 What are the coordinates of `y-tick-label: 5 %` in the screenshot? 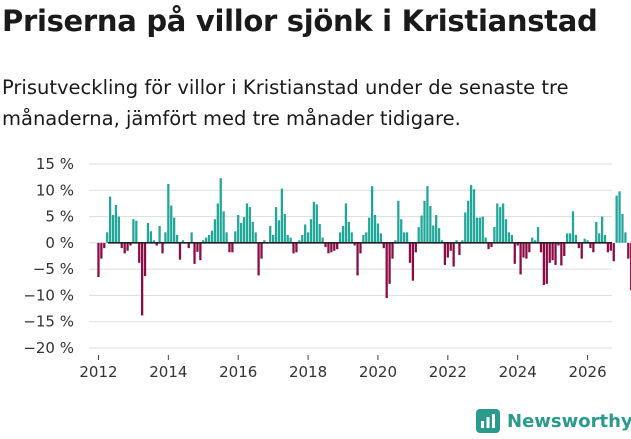 It's located at (59, 217).